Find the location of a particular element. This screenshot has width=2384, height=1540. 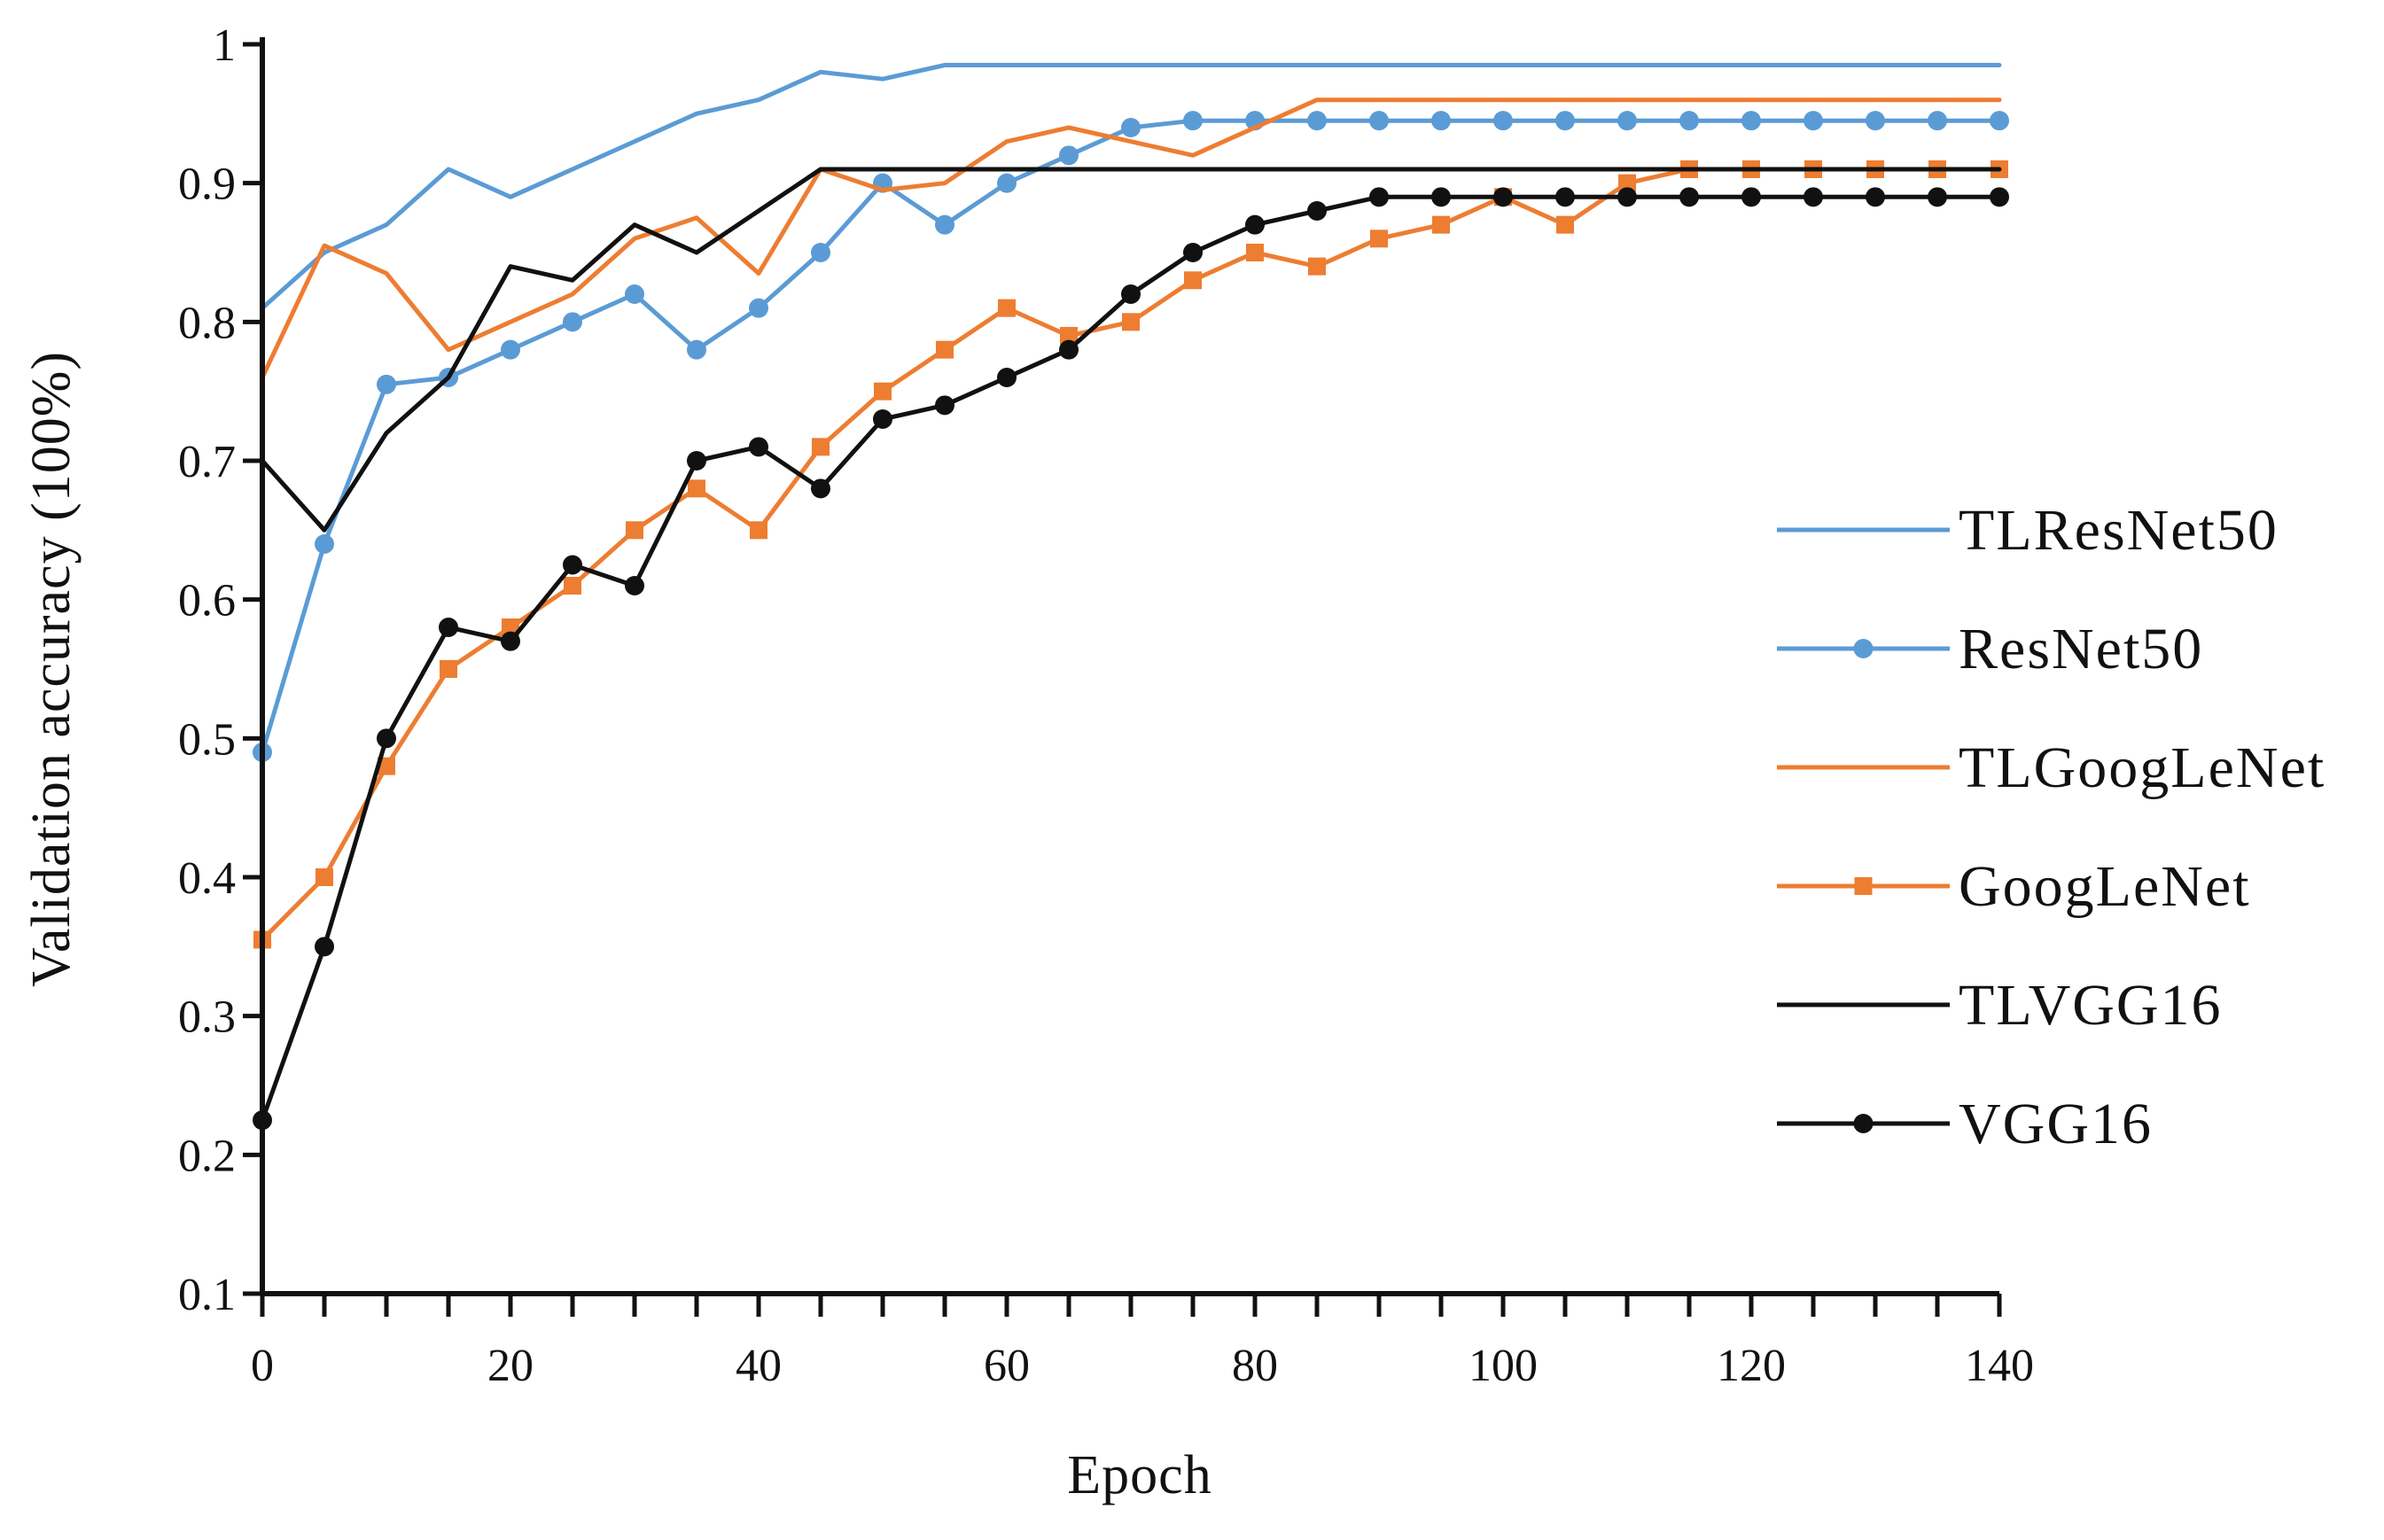

x-tick-label: 80 is located at coordinates (1255, 1366).